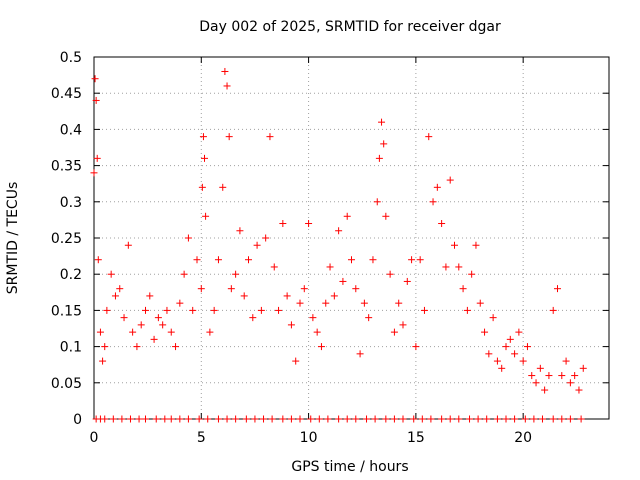 Image resolution: width=640 pixels, height=480 pixels. What do you see at coordinates (523, 438) in the screenshot?
I see `x-tick-label: 20` at bounding box center [523, 438].